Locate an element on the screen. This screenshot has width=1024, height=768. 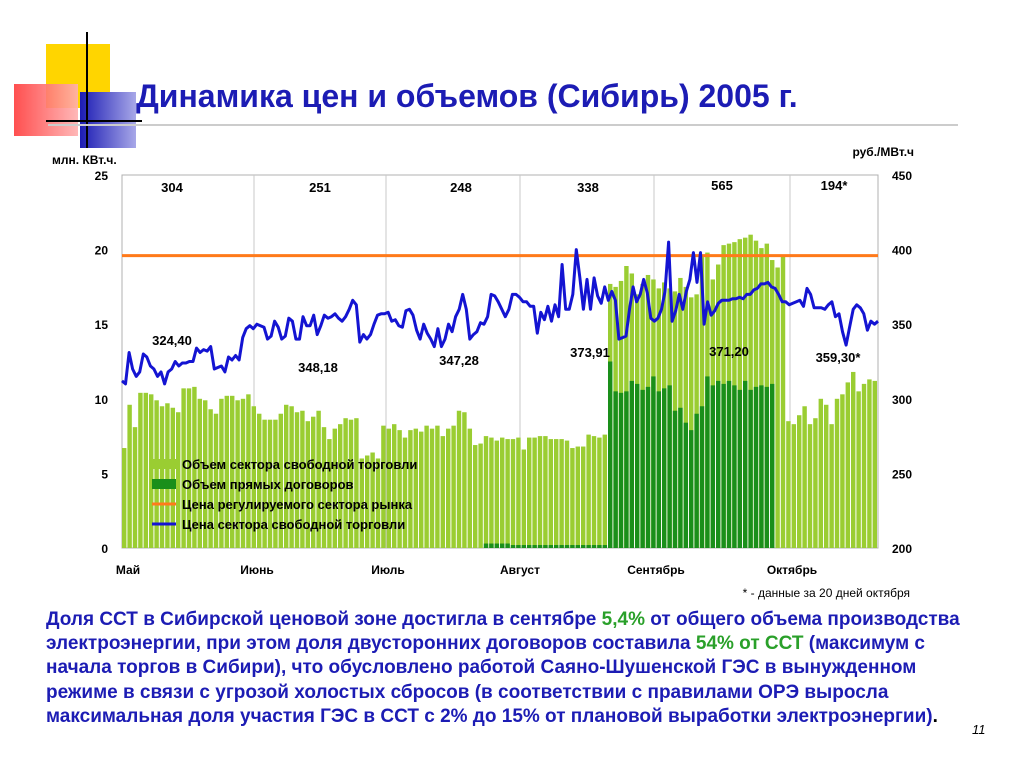
x-month-label: Сентябрь is located at coordinates (656, 570).